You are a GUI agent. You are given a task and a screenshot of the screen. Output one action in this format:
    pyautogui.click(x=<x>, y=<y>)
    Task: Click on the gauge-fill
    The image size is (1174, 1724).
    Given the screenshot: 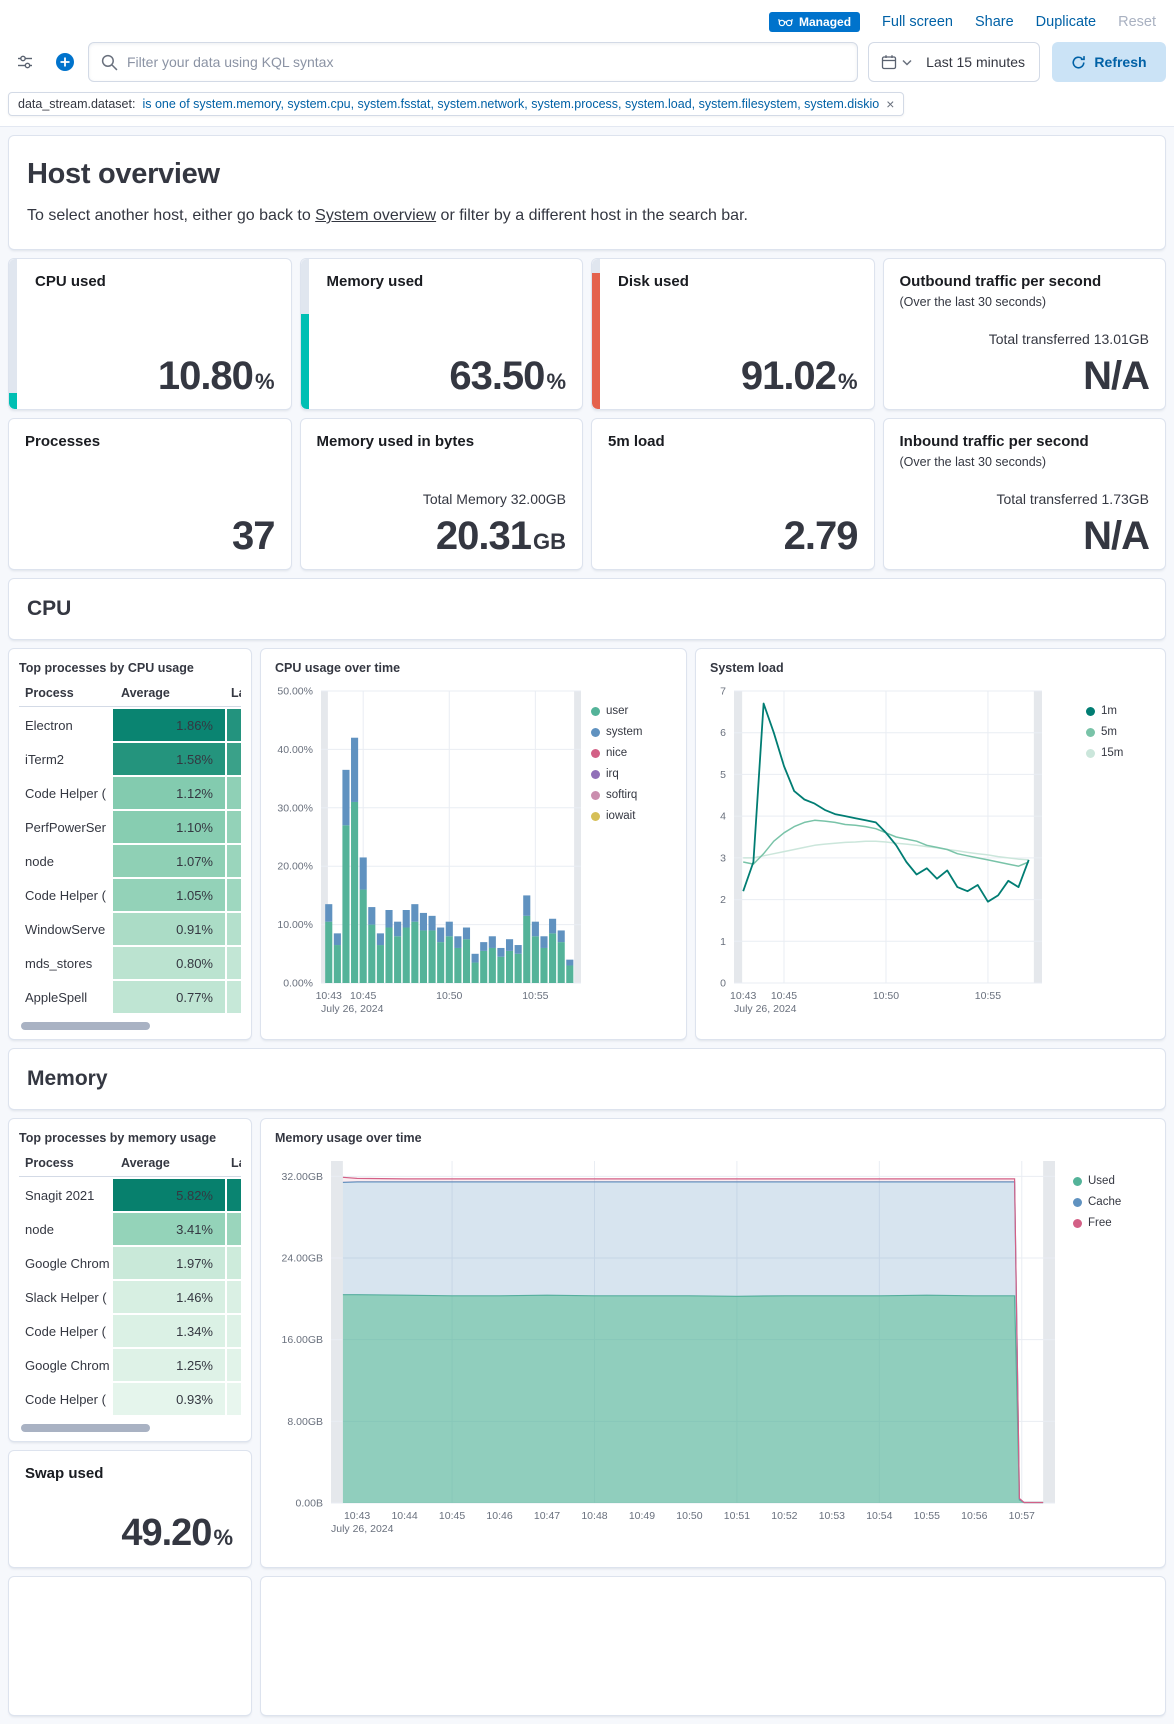 What is the action you would take?
    pyautogui.click(x=13, y=400)
    